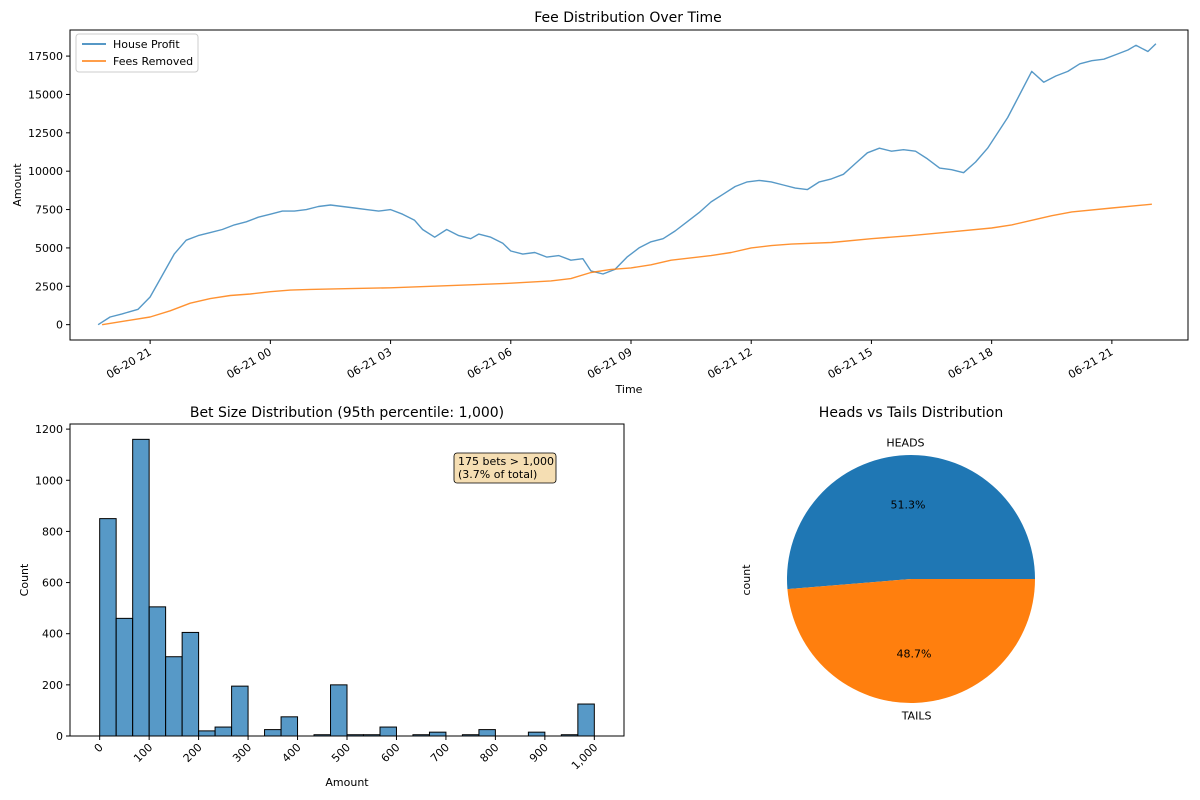  Describe the element at coordinates (45, 94) in the screenshot. I see `y-tick-label: 15000` at that location.